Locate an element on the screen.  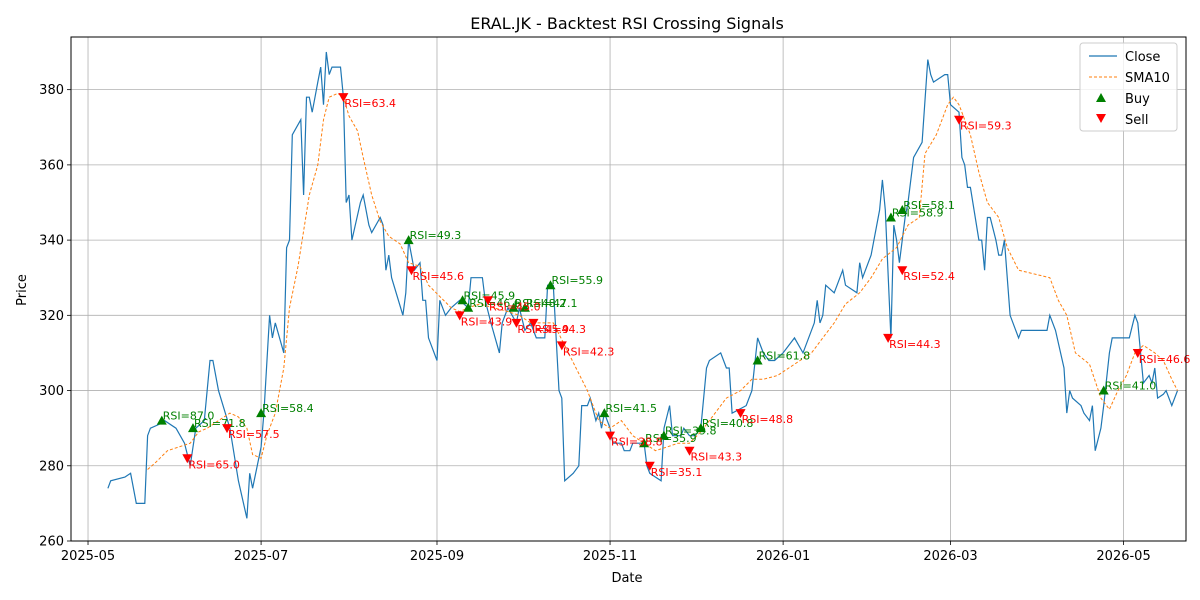
buy-rsi-label: RSI=41.0 is located at coordinates (1131, 386).